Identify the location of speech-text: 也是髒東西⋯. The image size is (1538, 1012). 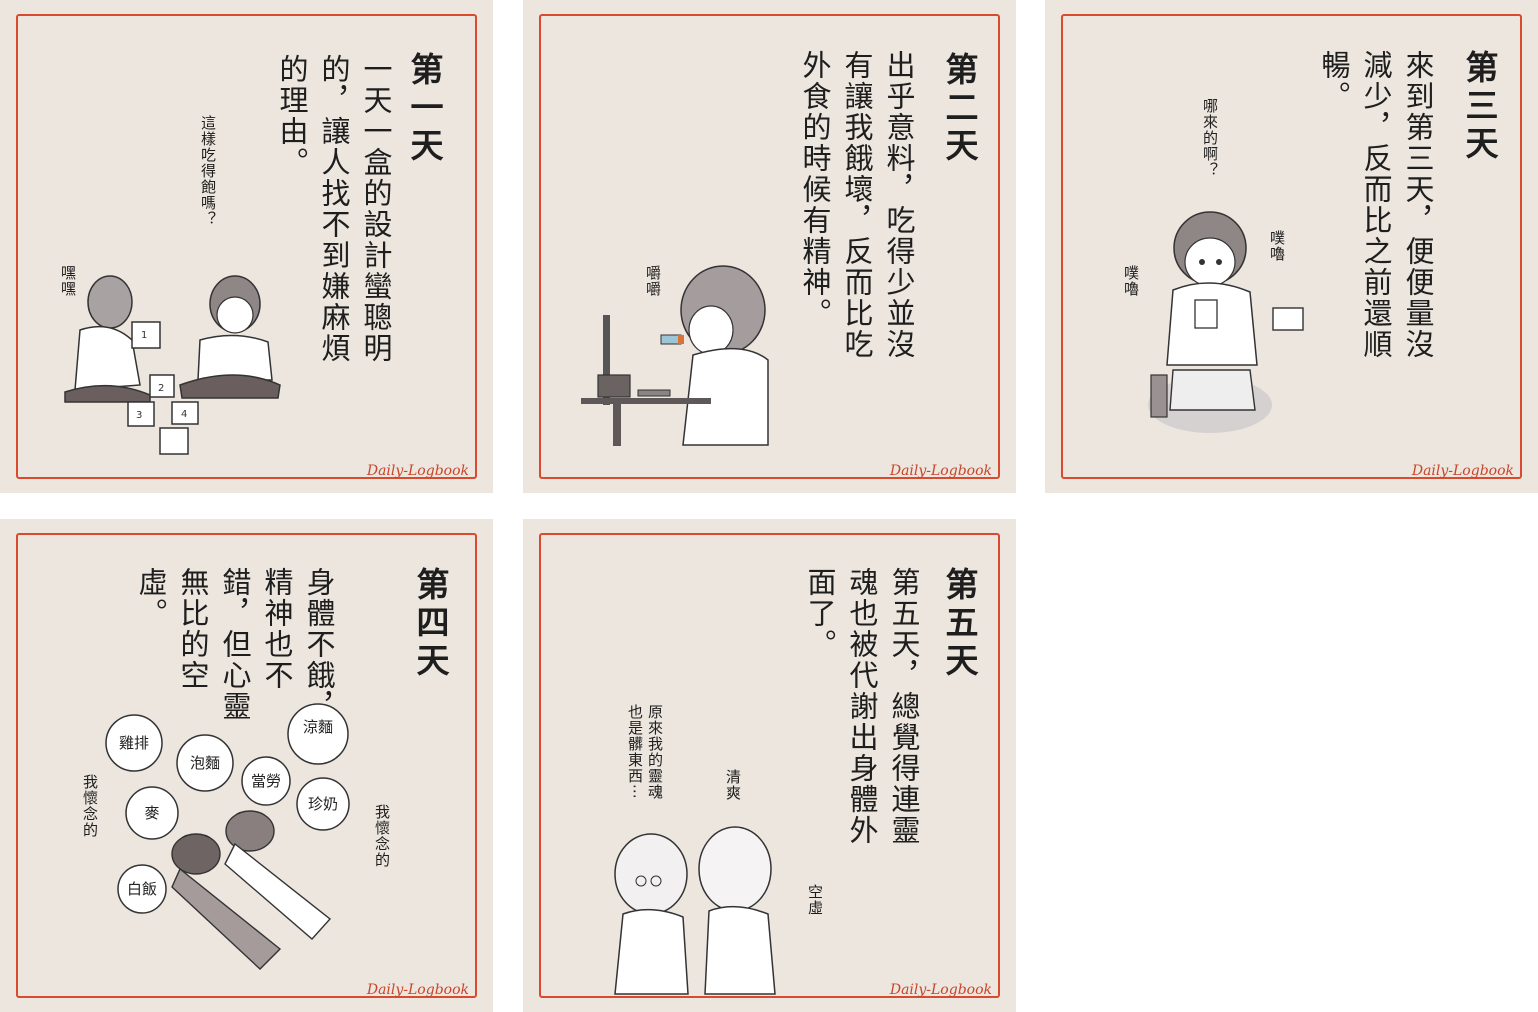
(635, 752).